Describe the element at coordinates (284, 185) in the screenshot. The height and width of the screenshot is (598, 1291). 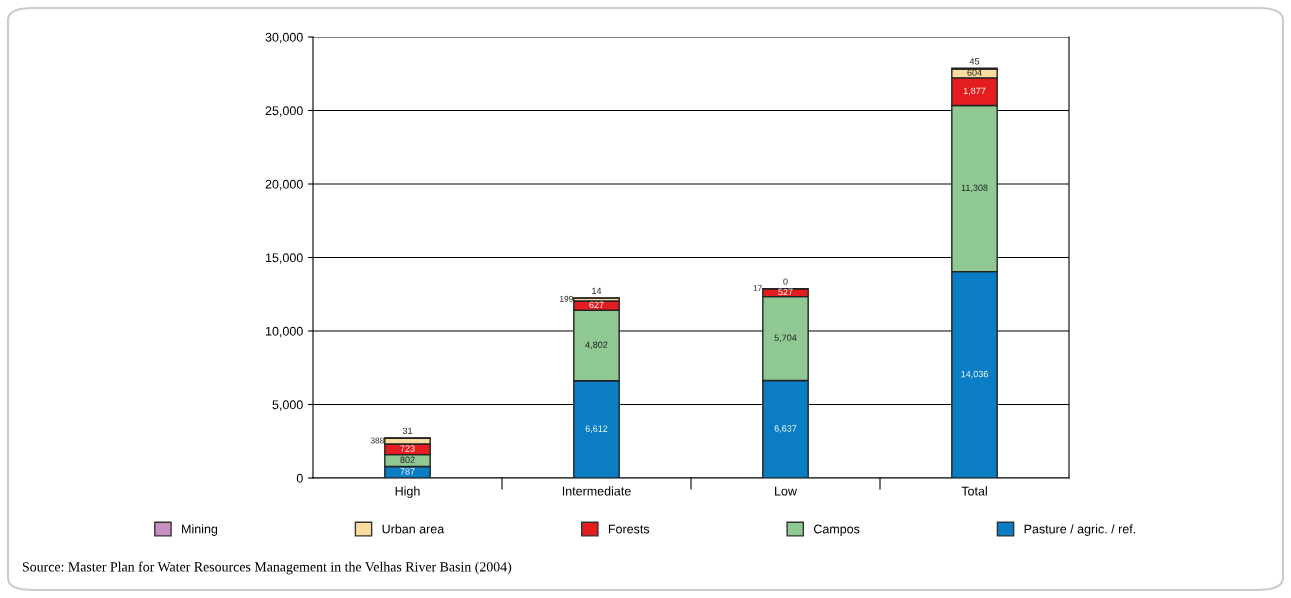
I see `y-tick-label: 20,000` at that location.